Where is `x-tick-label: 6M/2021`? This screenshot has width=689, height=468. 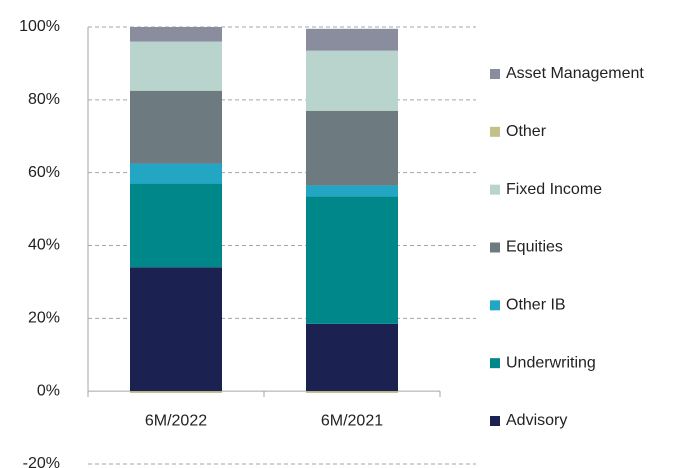 x-tick-label: 6M/2021 is located at coordinates (352, 420).